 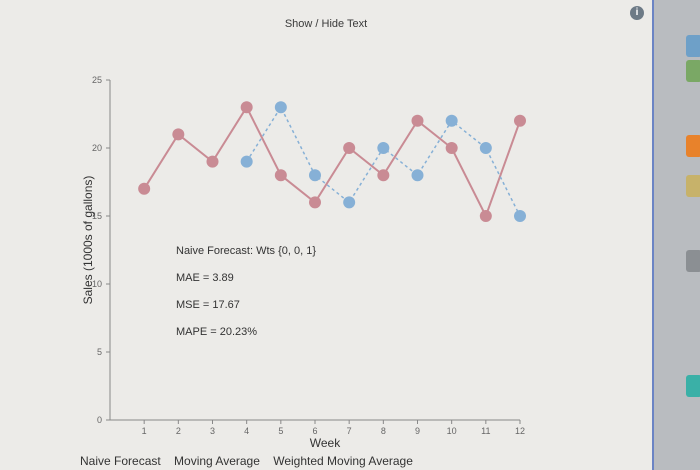 What do you see at coordinates (217, 461) in the screenshot?
I see `tab-moving-average: Moving Average` at bounding box center [217, 461].